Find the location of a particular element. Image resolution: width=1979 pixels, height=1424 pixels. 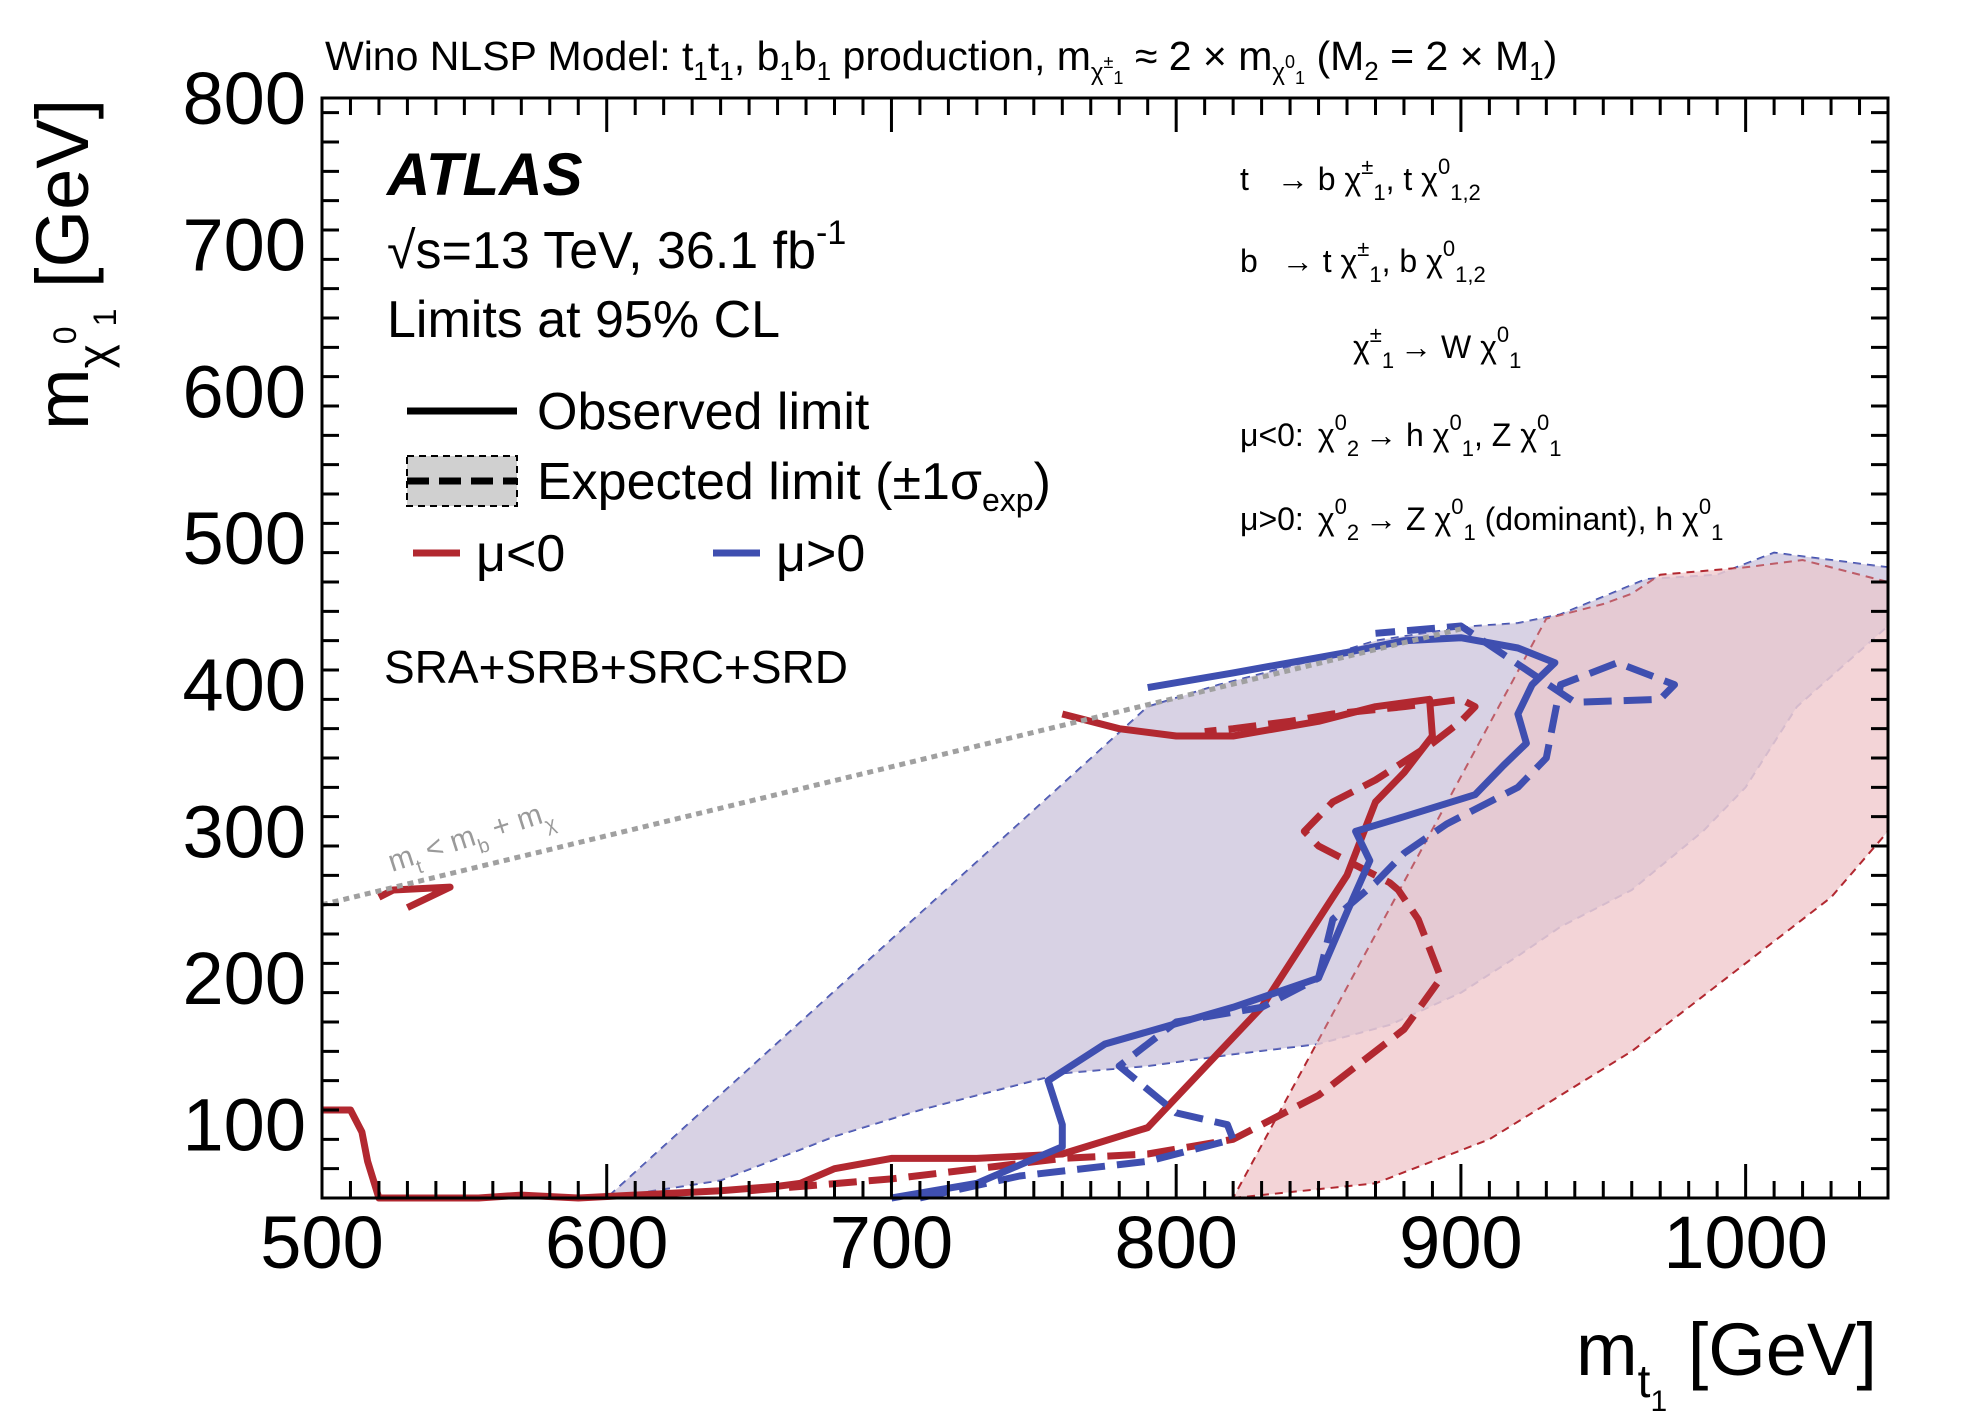

legend-mu-pos-label: μ>0 is located at coordinates (820, 554).